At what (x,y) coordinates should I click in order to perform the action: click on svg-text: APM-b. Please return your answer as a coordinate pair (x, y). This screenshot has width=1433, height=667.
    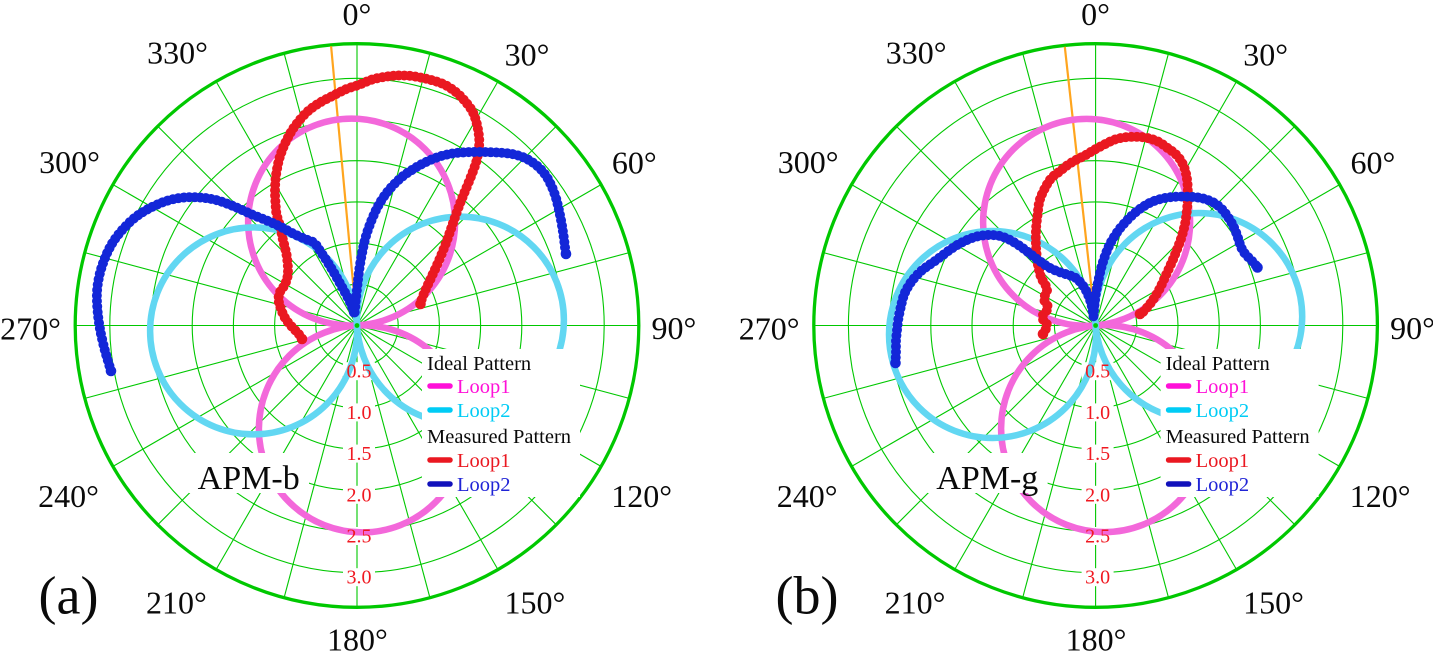
    Looking at the image, I should click on (249, 478).